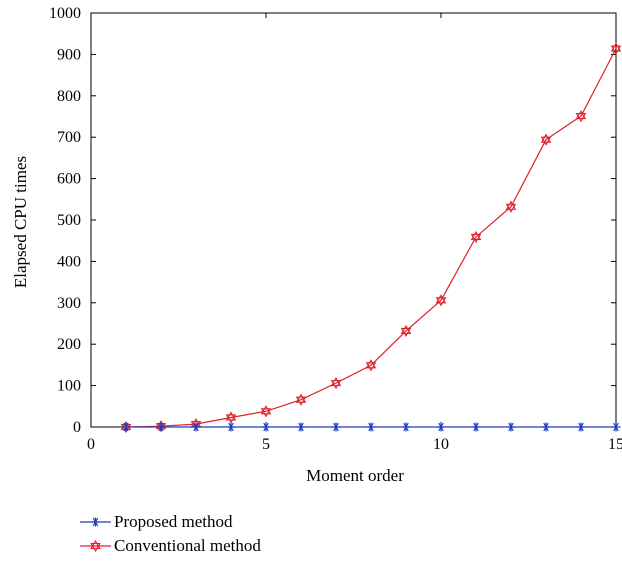  Describe the element at coordinates (170, 533) in the screenshot. I see `legend: Proposed method Conventional method` at that location.